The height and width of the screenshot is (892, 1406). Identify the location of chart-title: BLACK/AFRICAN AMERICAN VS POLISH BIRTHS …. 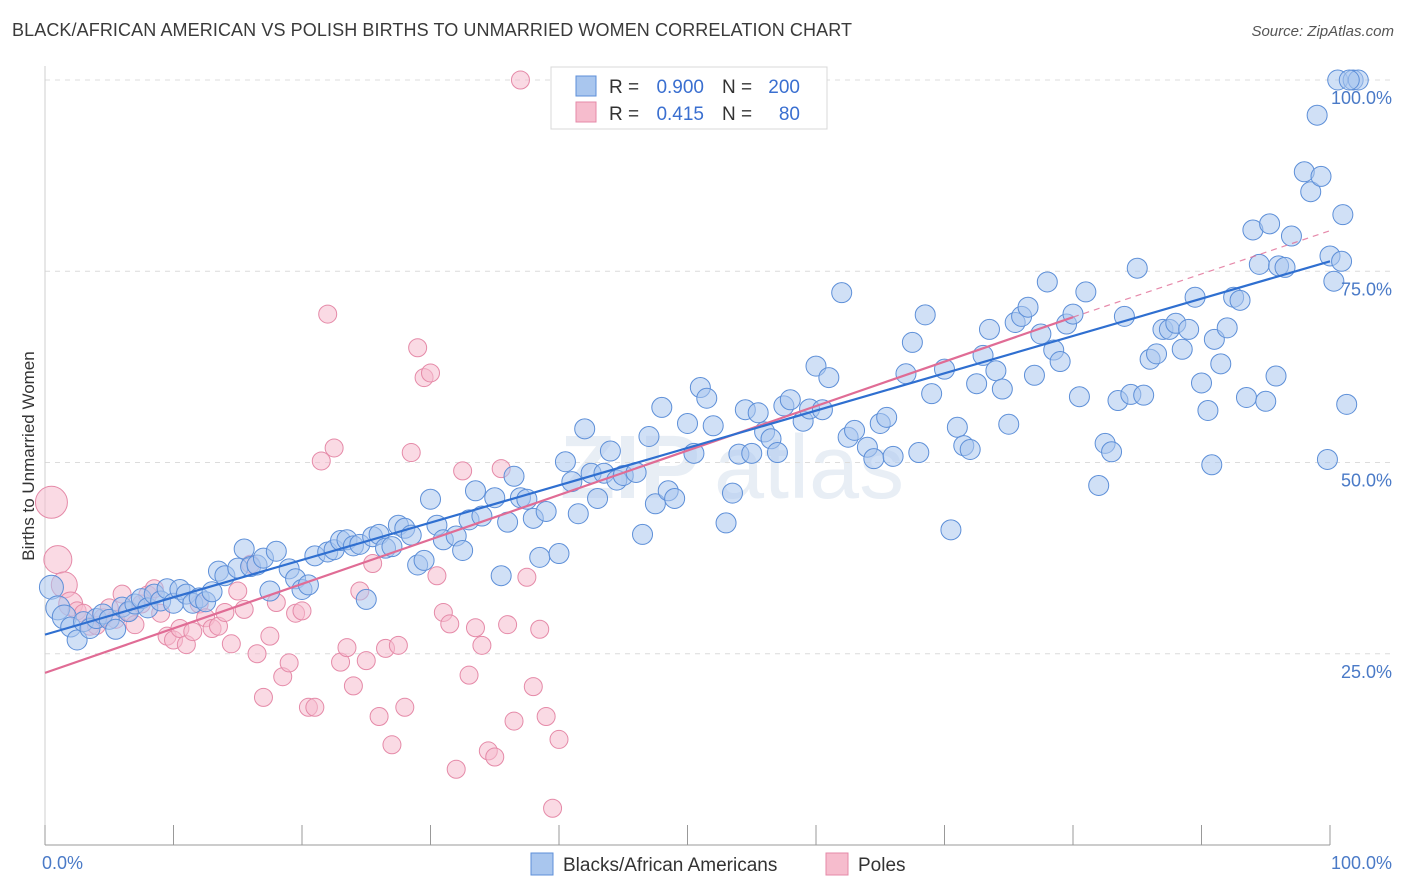
(432, 30).